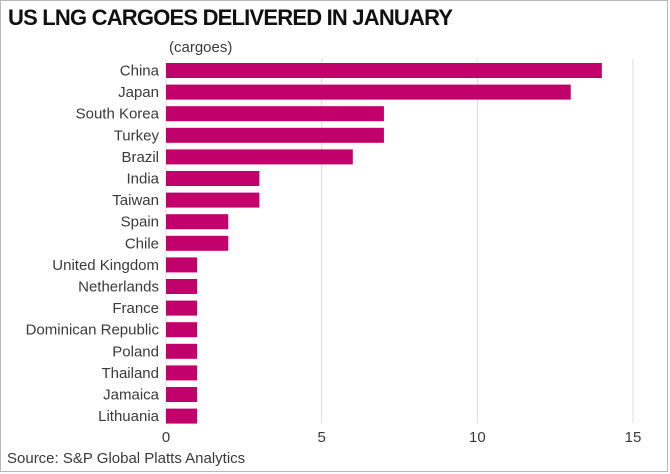  Describe the element at coordinates (477, 437) in the screenshot. I see `x-tick-label: 10` at that location.